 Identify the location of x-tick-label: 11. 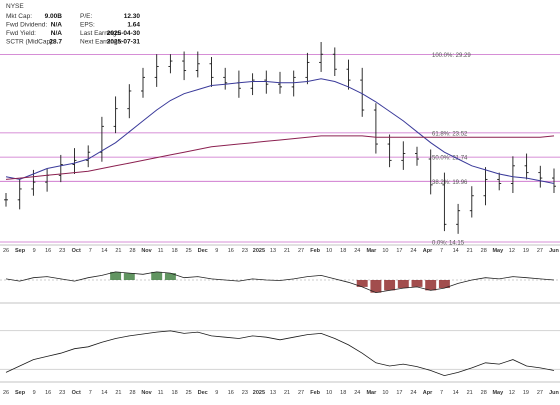
(161, 251).